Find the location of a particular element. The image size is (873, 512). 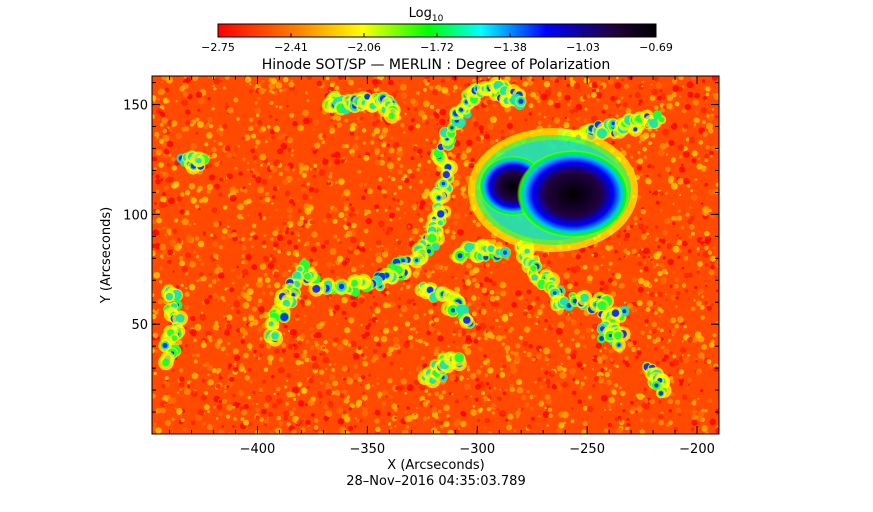

colorbar-tick-label: −1.03 is located at coordinates (583, 47).